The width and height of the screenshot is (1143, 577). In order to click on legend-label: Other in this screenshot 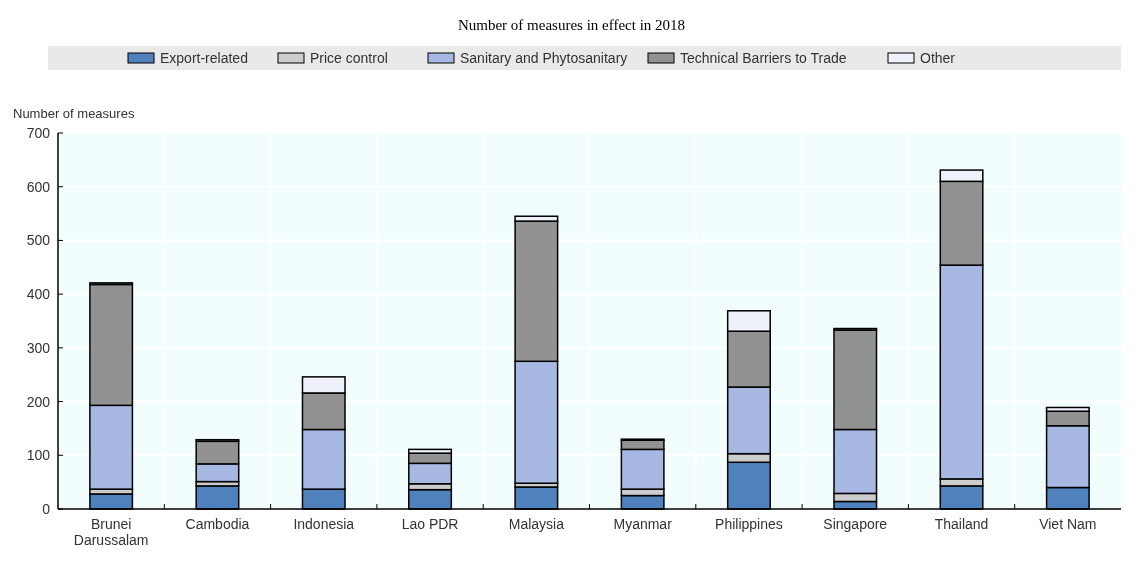, I will do `click(938, 57)`.